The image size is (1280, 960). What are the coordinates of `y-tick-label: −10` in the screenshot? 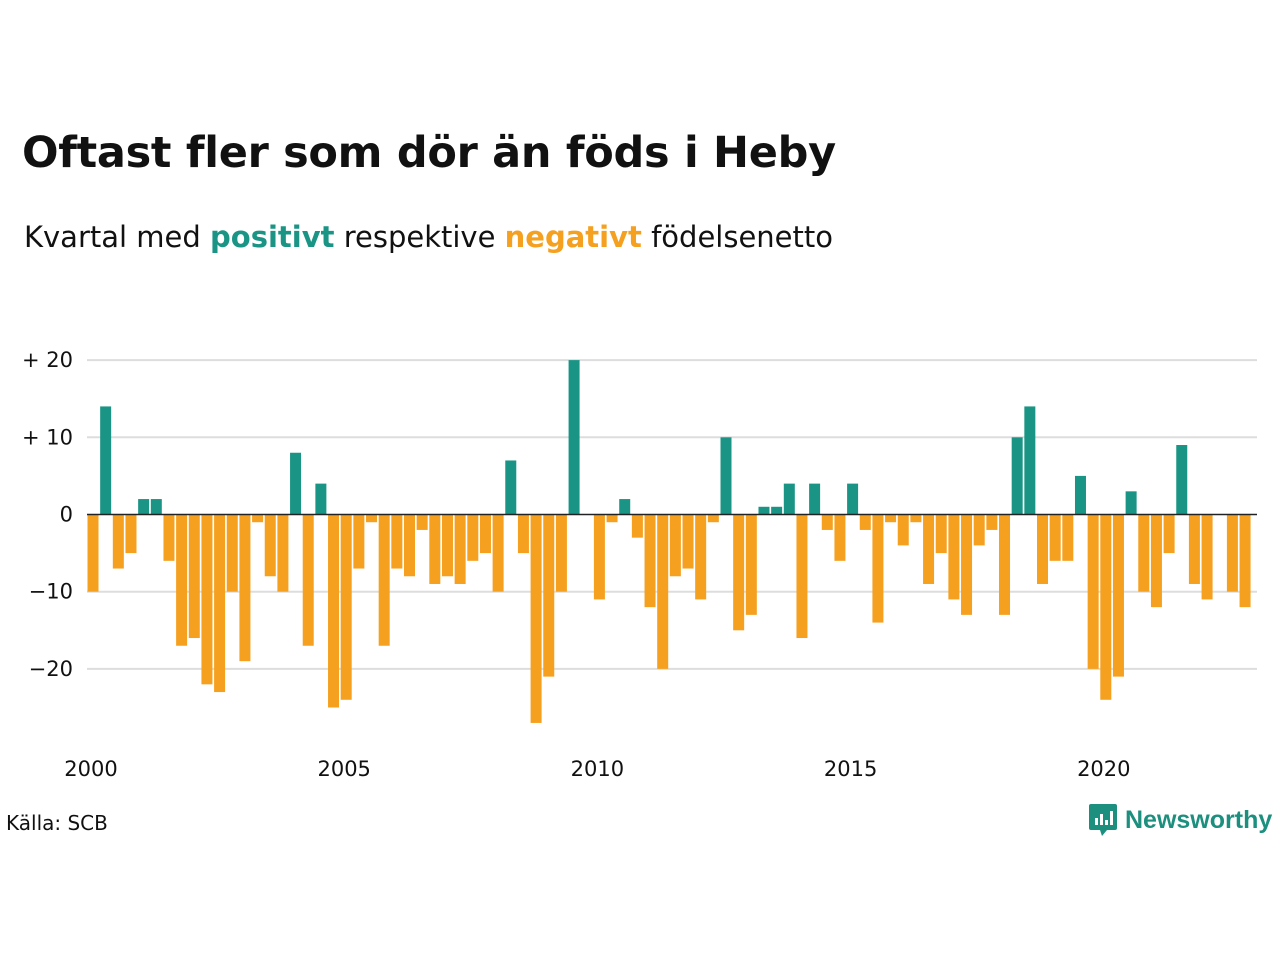 It's located at (51, 592).